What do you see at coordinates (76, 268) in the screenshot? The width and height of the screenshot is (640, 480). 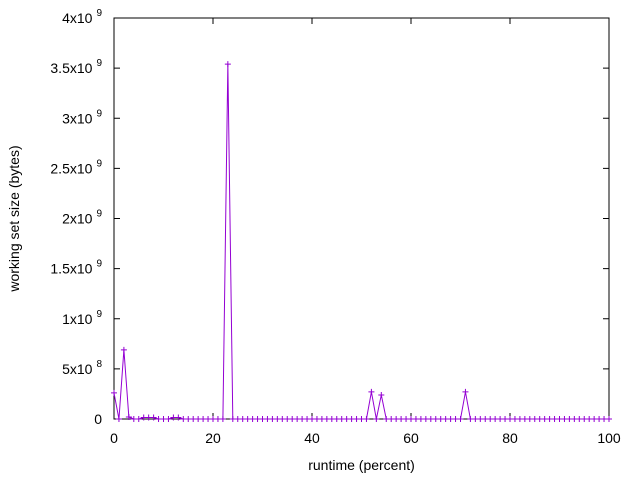 I see `y-tick-label: 1.5x10 9` at bounding box center [76, 268].